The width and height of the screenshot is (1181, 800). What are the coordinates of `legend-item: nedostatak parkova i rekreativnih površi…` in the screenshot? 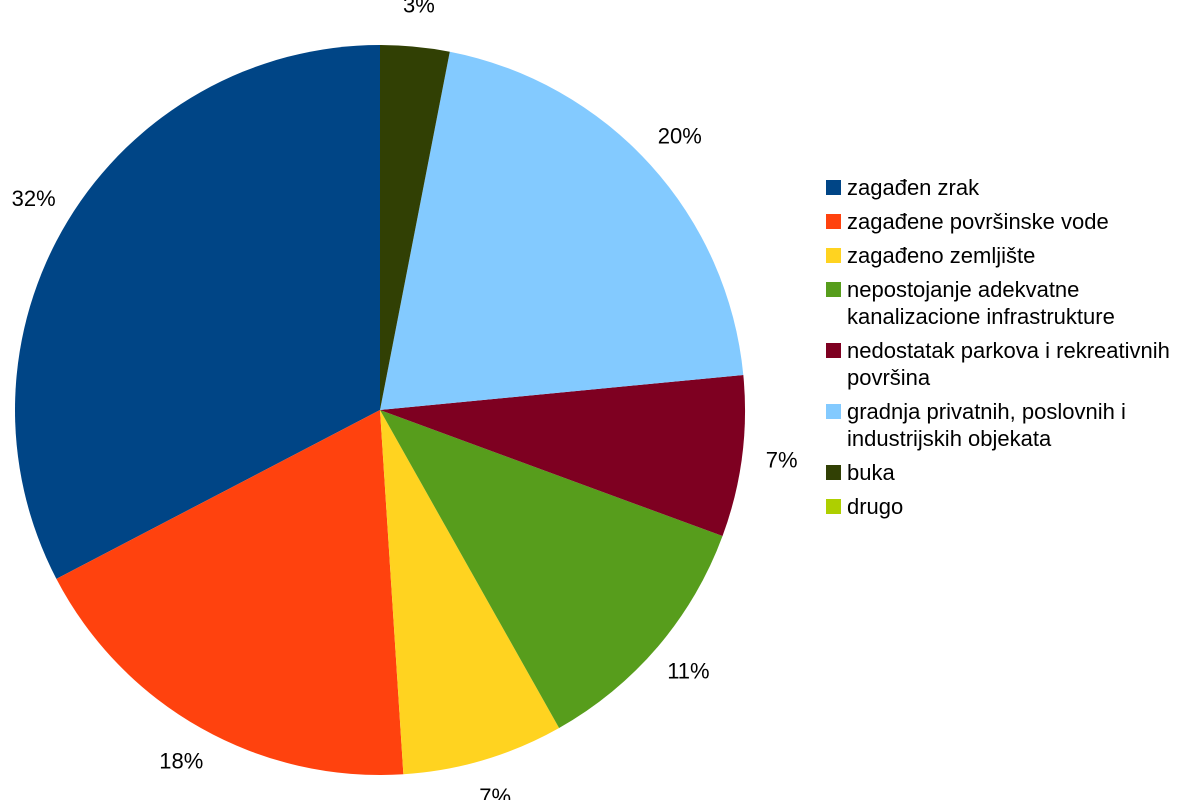 It's located at (1001, 364).